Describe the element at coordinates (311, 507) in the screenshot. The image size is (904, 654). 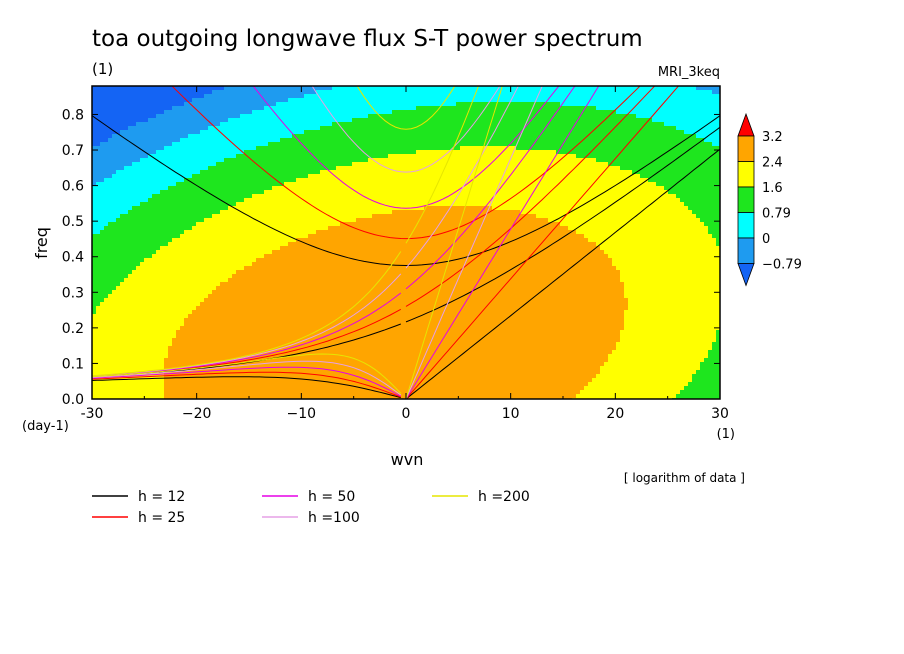
I see `legend: h = 12 h = 25 h = 50 h =100 h =200` at that location.